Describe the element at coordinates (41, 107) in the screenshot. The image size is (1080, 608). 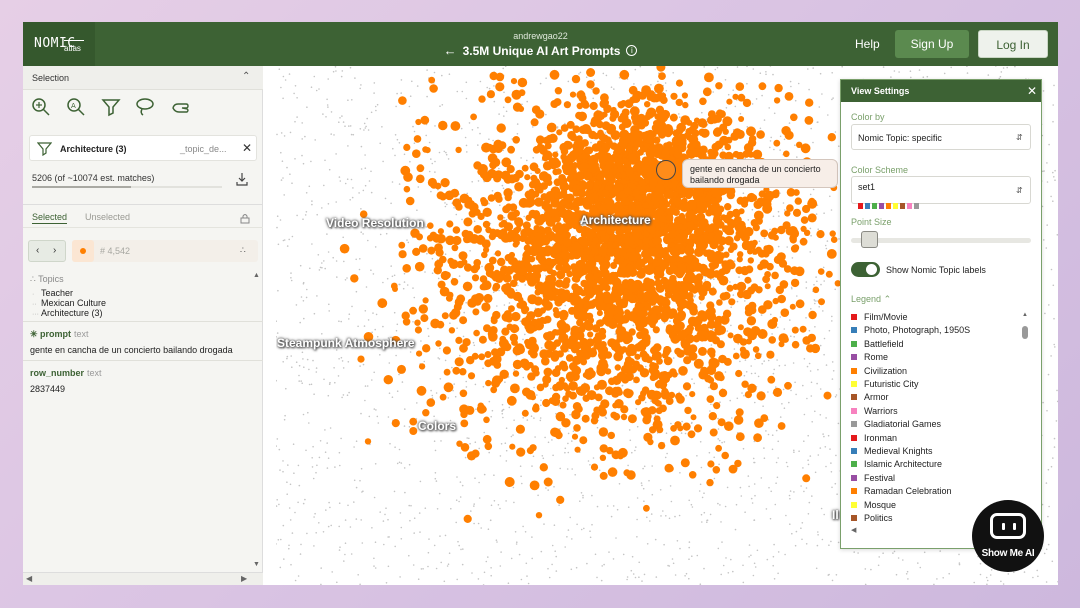
I see `lasso-zoom-icon` at that location.